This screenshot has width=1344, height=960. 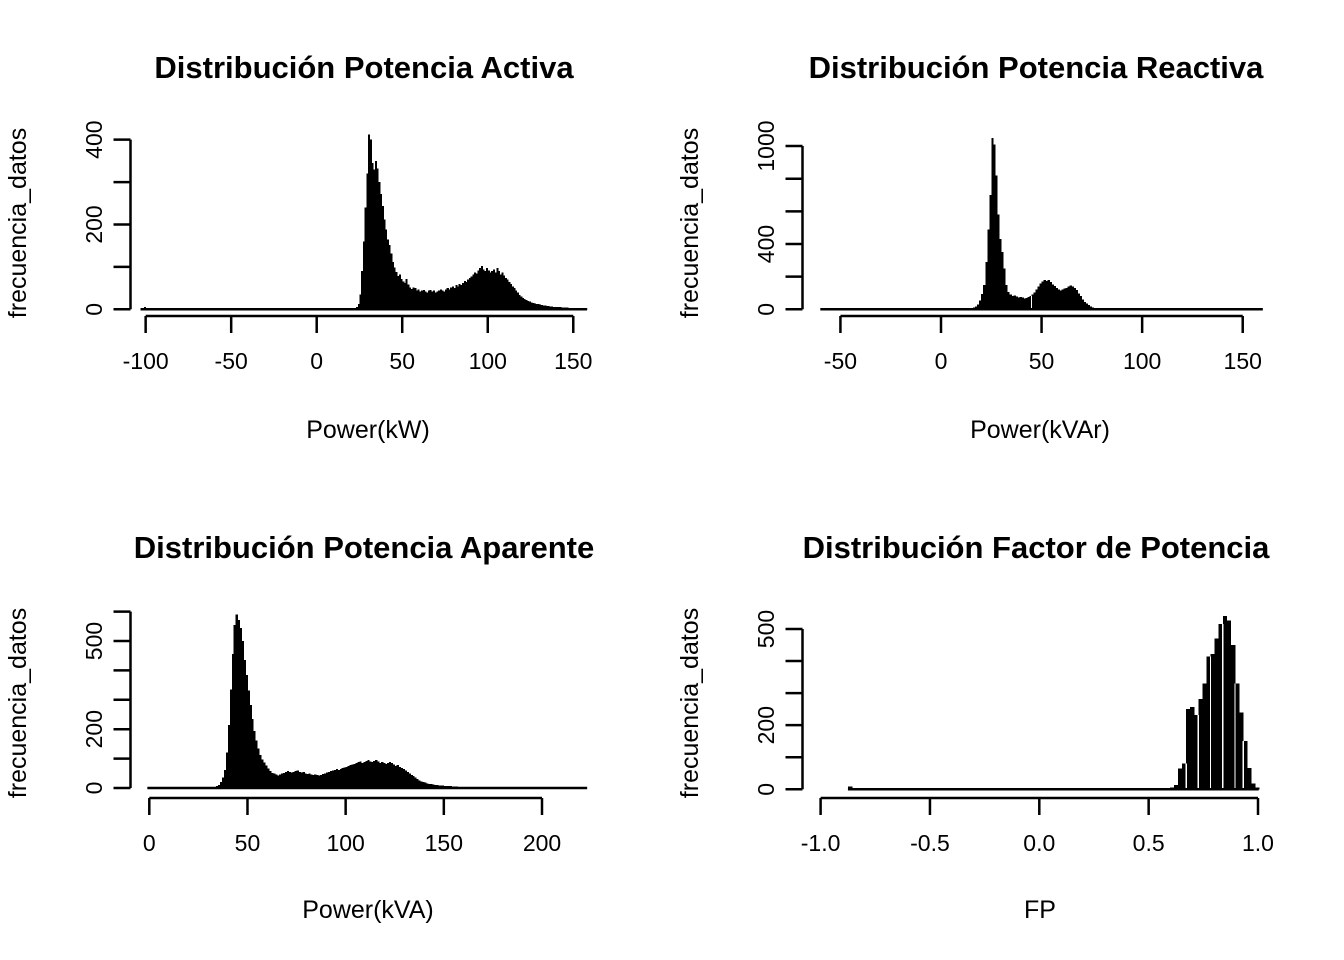 I want to click on y-tick-label: 1000, so click(x=766, y=145).